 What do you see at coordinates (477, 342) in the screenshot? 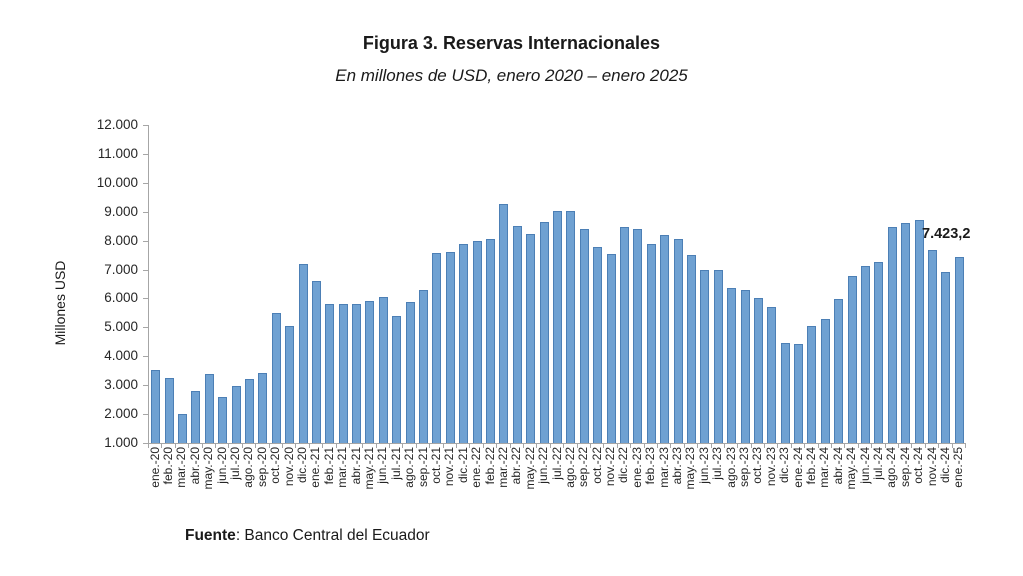
I see `bar-ene.-22` at bounding box center [477, 342].